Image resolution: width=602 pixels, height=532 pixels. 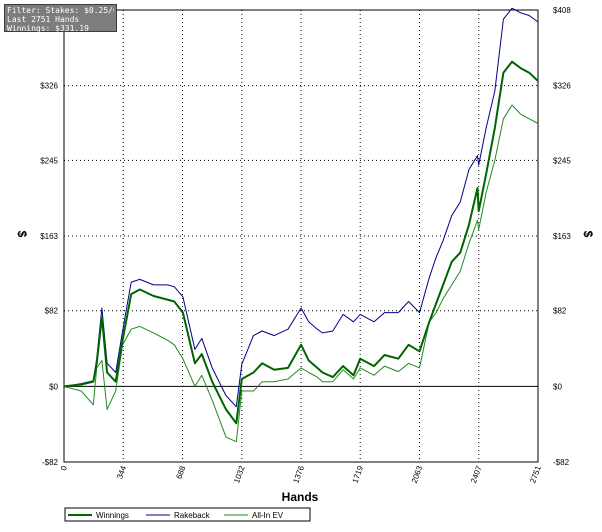 I want to click on x-axis-label: Hands, so click(x=300, y=497).